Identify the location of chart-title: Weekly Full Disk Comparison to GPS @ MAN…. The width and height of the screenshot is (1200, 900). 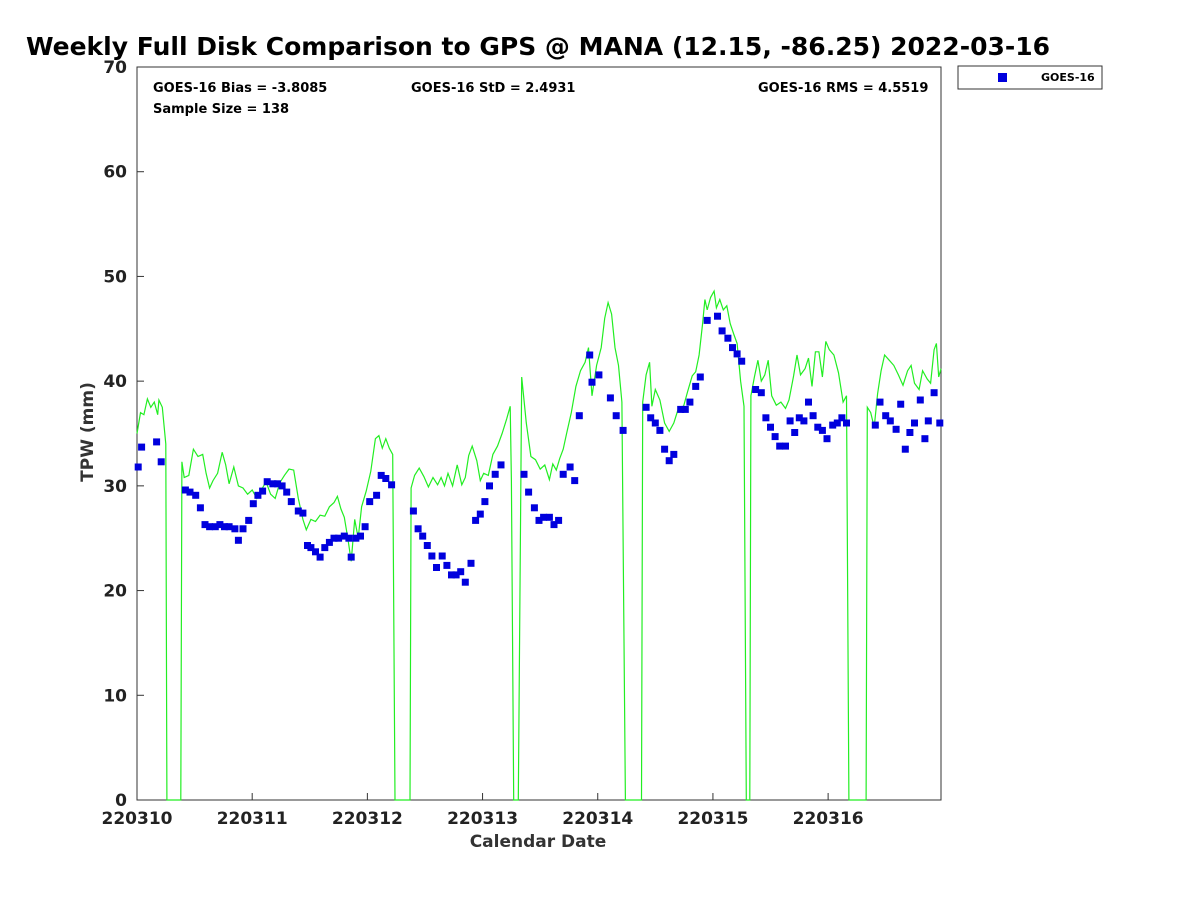
(538, 46).